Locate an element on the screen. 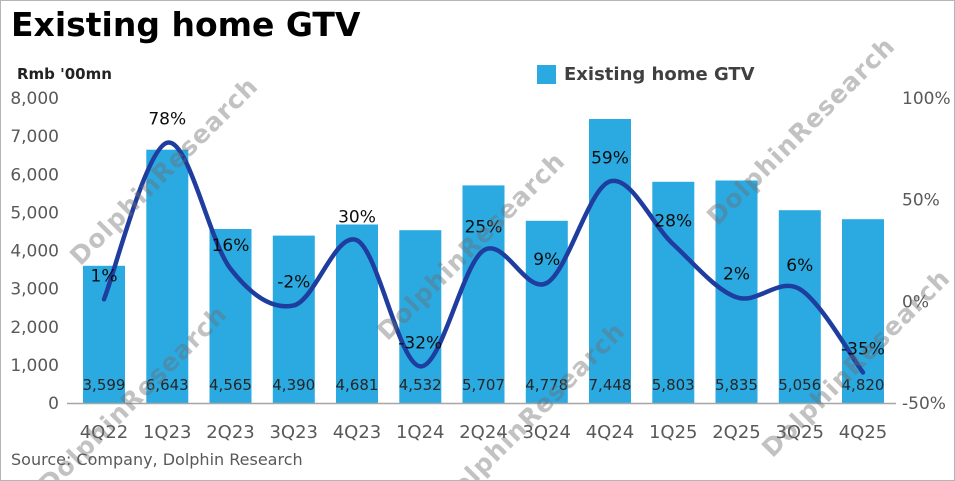  x-axis-label: 1Q23 is located at coordinates (167, 432).